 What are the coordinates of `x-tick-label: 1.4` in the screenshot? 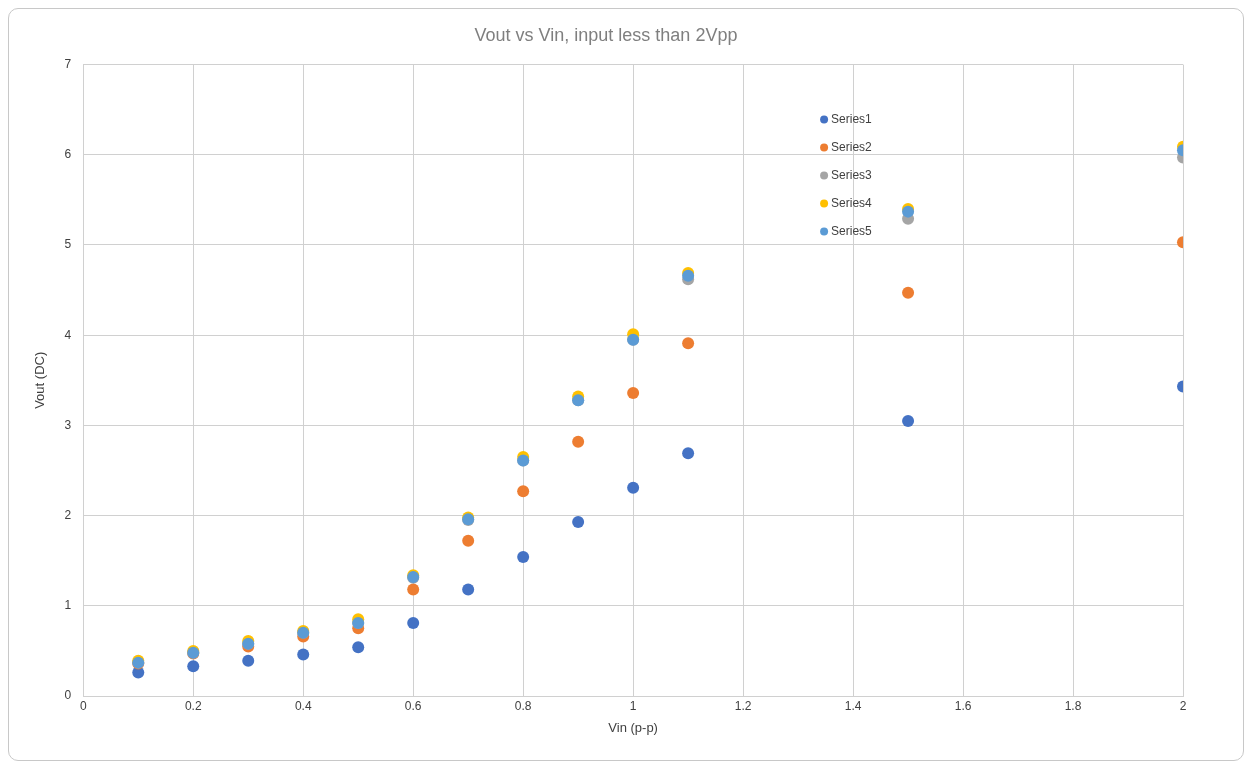 It's located at (853, 705).